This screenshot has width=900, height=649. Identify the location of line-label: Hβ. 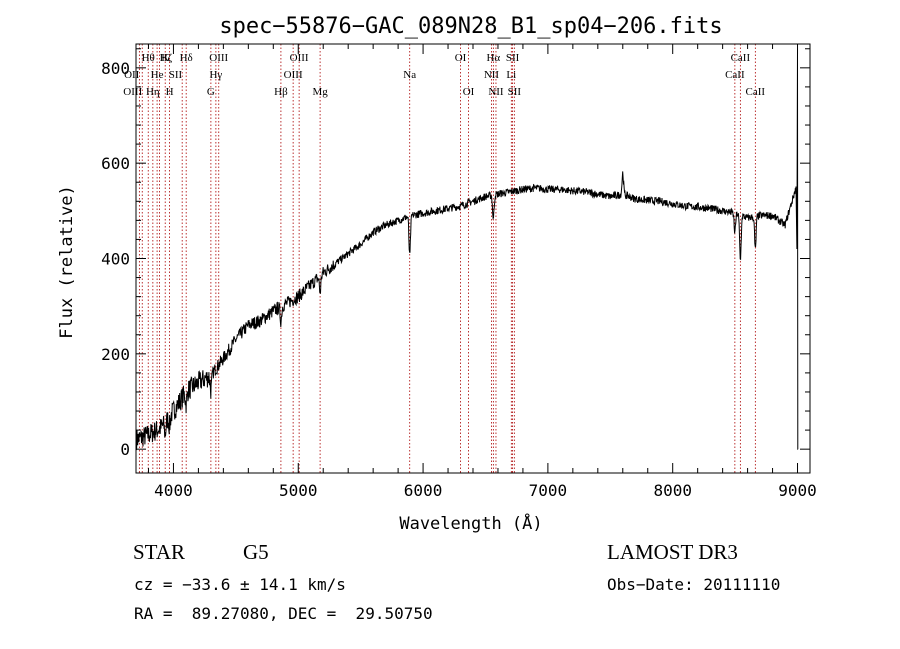
(281, 92).